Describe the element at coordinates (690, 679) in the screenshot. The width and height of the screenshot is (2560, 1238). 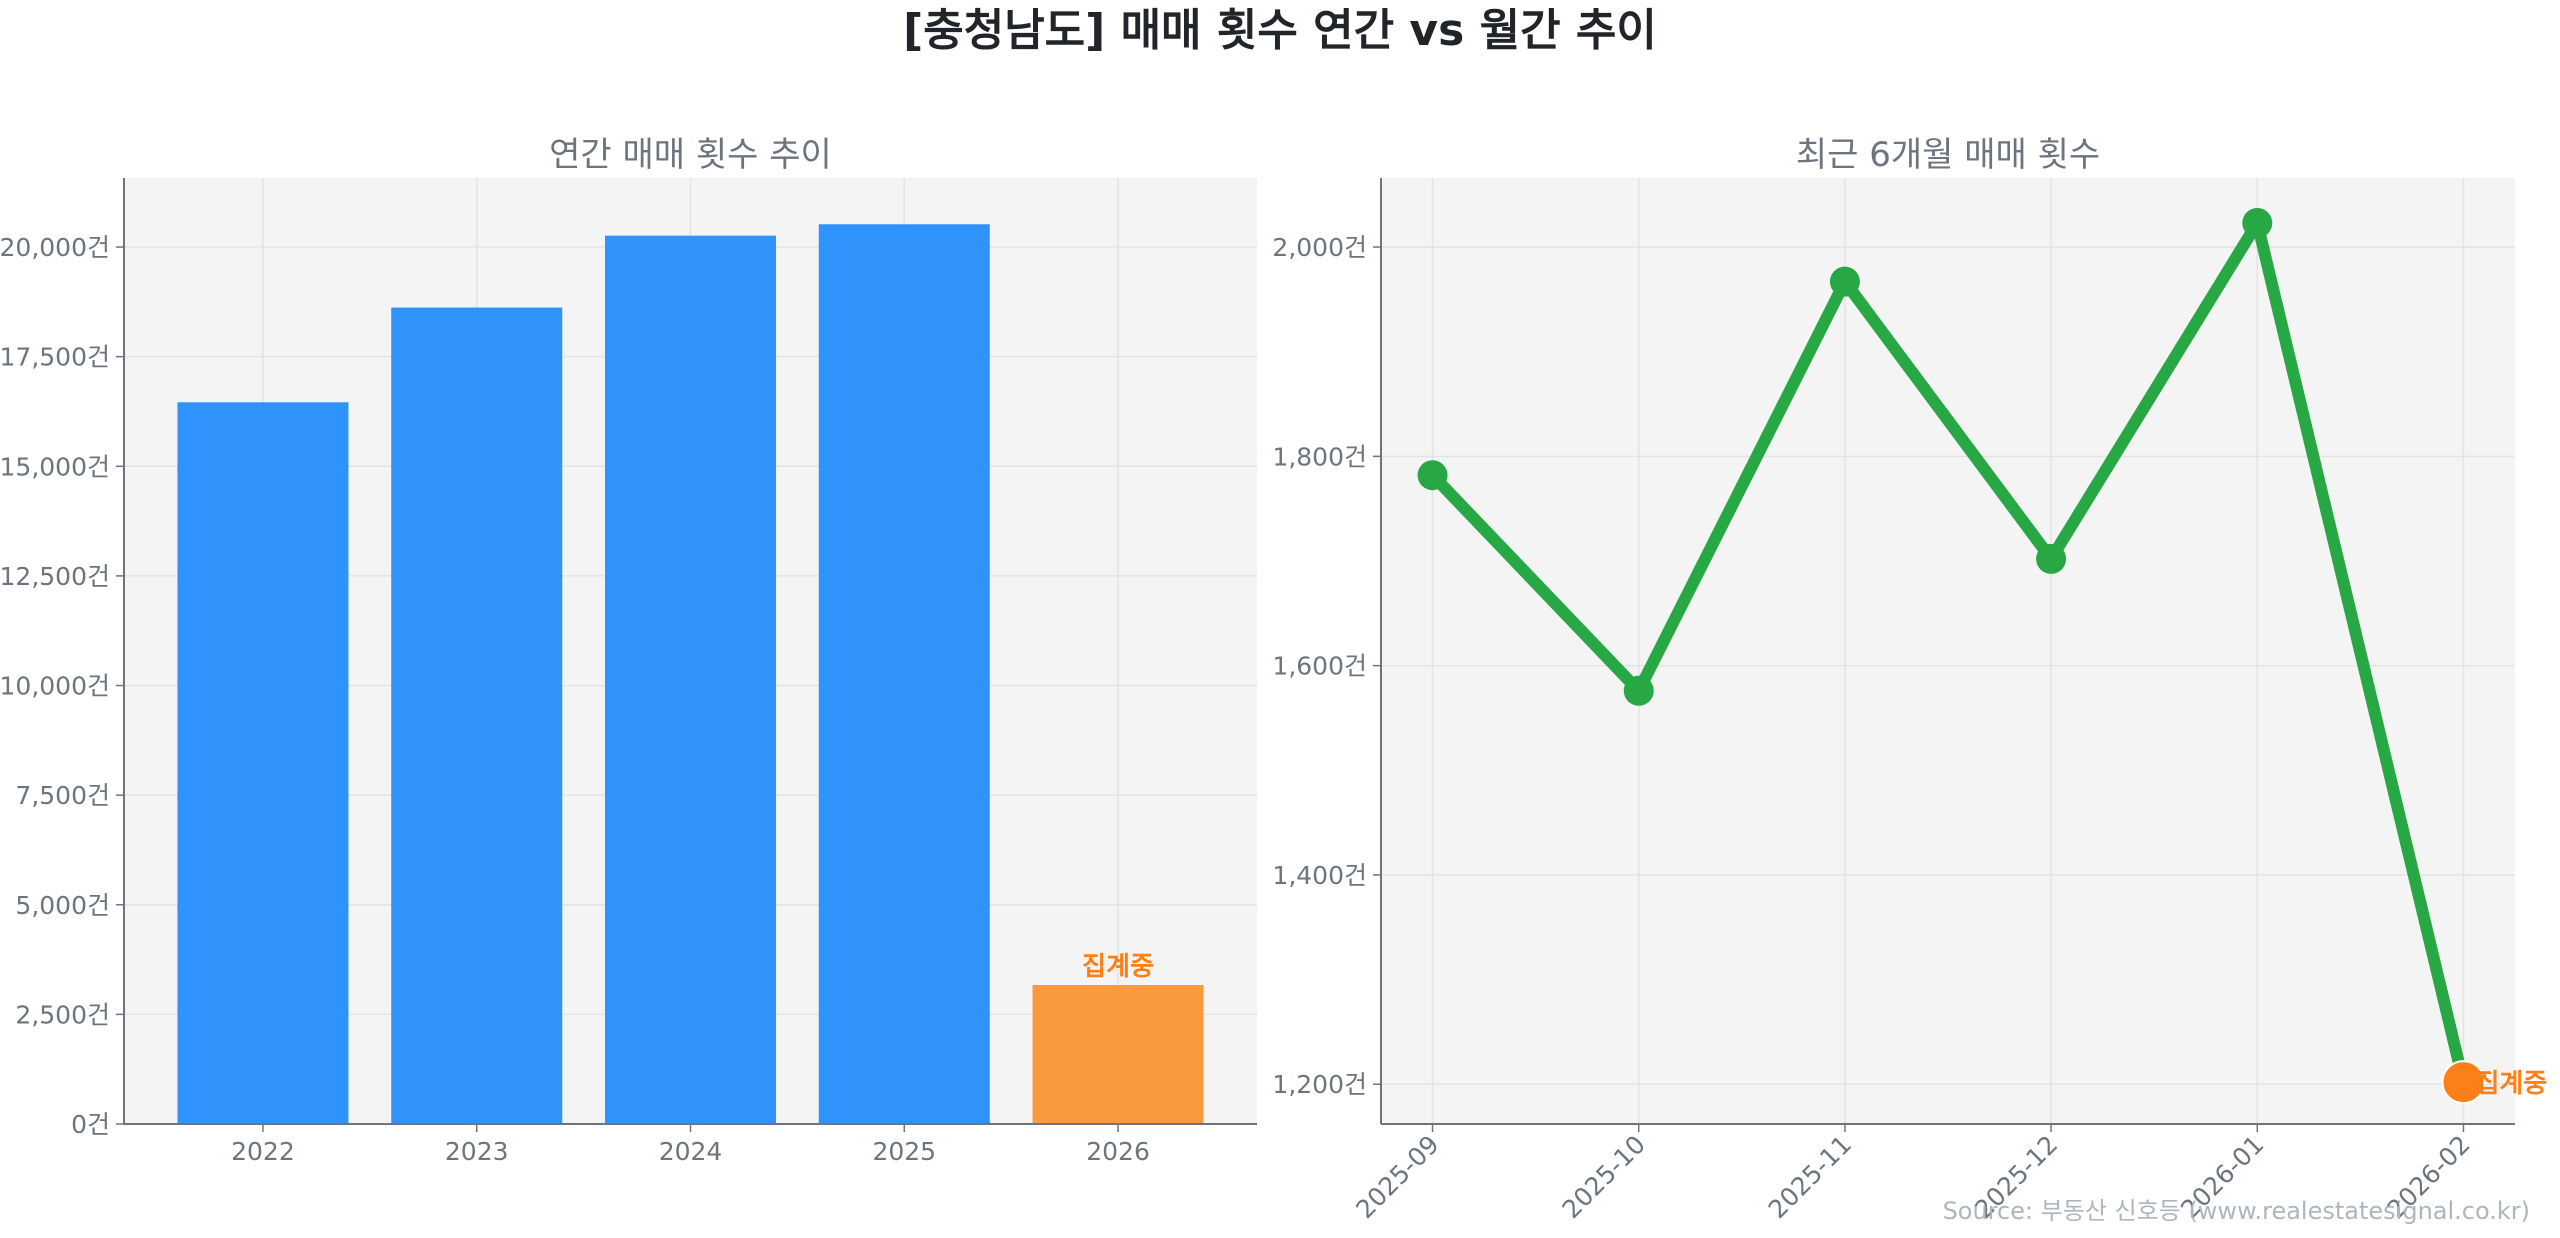
I see `bar-2024` at that location.